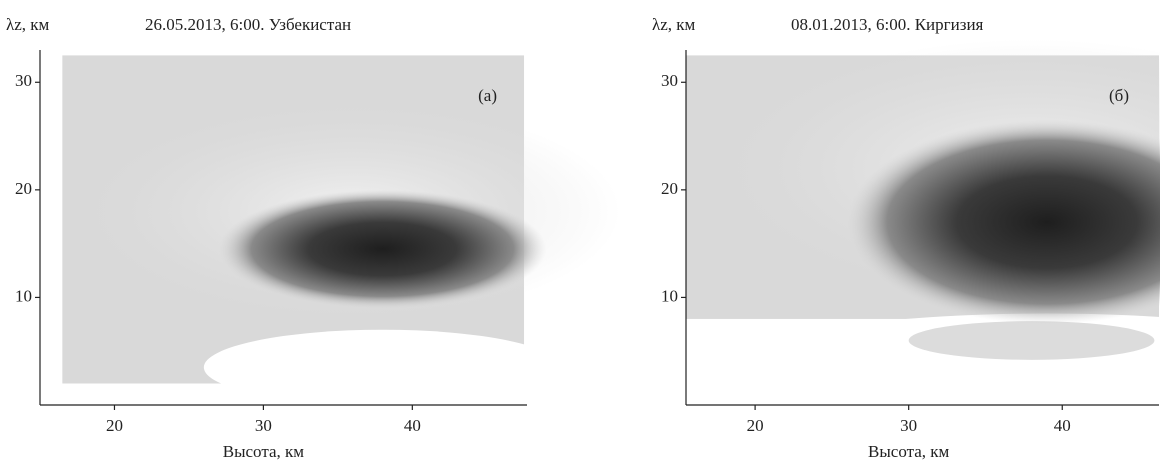  Describe the element at coordinates (887, 24) in the screenshot. I see `chart-title: 08.01.2013, 6:00. Киргизия` at that location.